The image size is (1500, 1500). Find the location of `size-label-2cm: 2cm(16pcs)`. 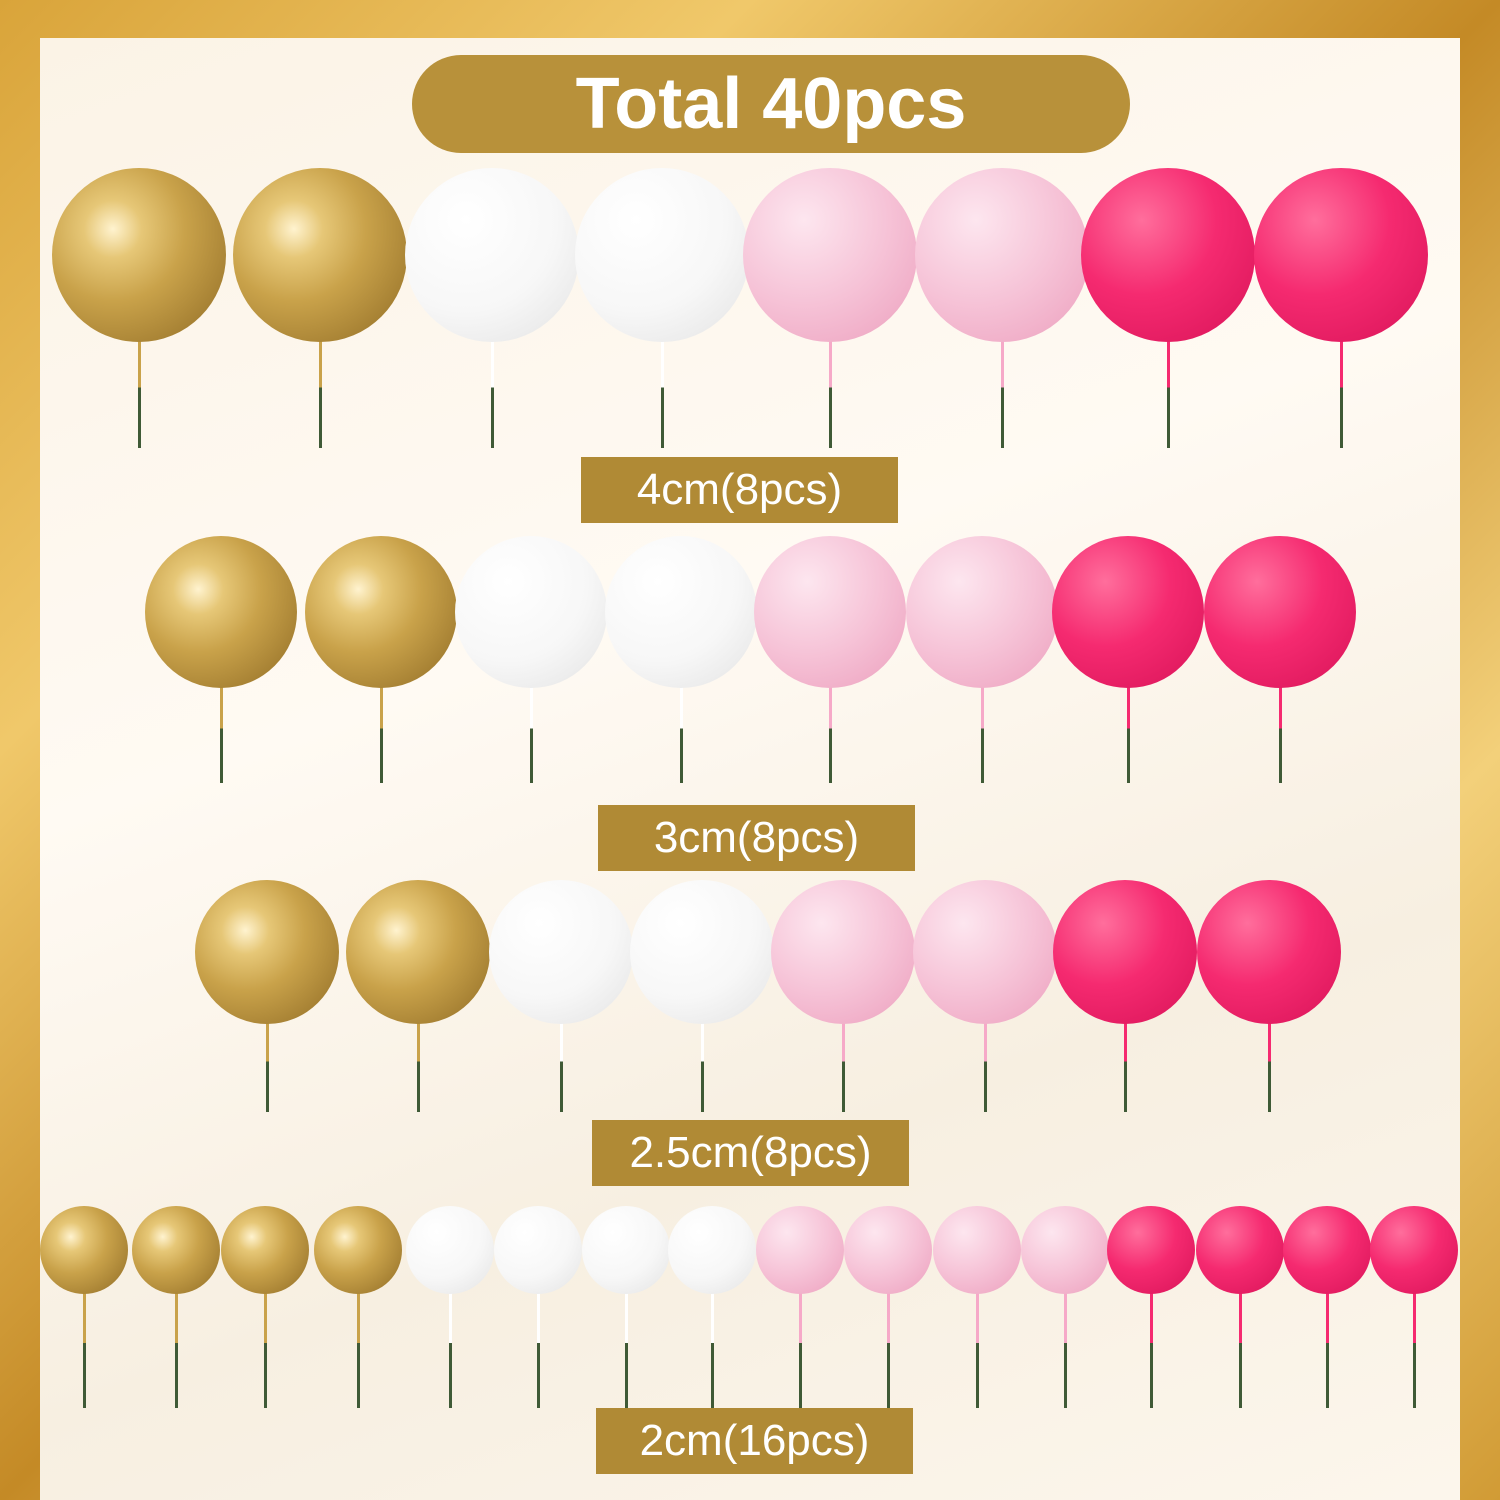

size-label-2cm: 2cm(16pcs) is located at coordinates (754, 1441).